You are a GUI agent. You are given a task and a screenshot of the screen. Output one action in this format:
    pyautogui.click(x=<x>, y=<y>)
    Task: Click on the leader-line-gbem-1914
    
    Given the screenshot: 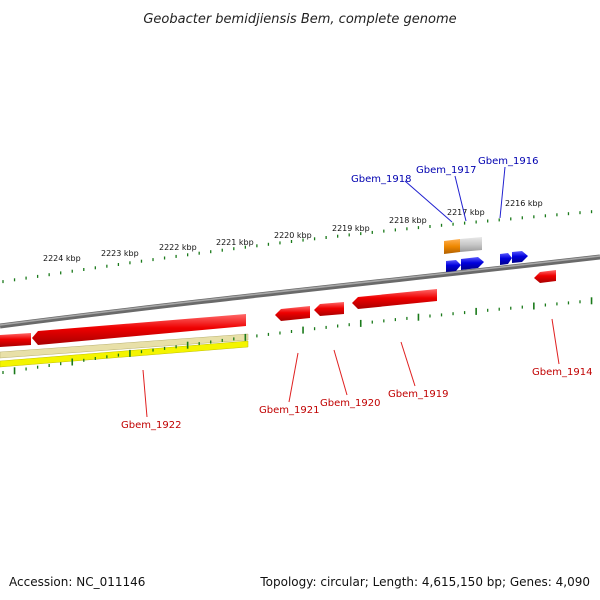 What is the action you would take?
    pyautogui.click(x=555, y=341)
    